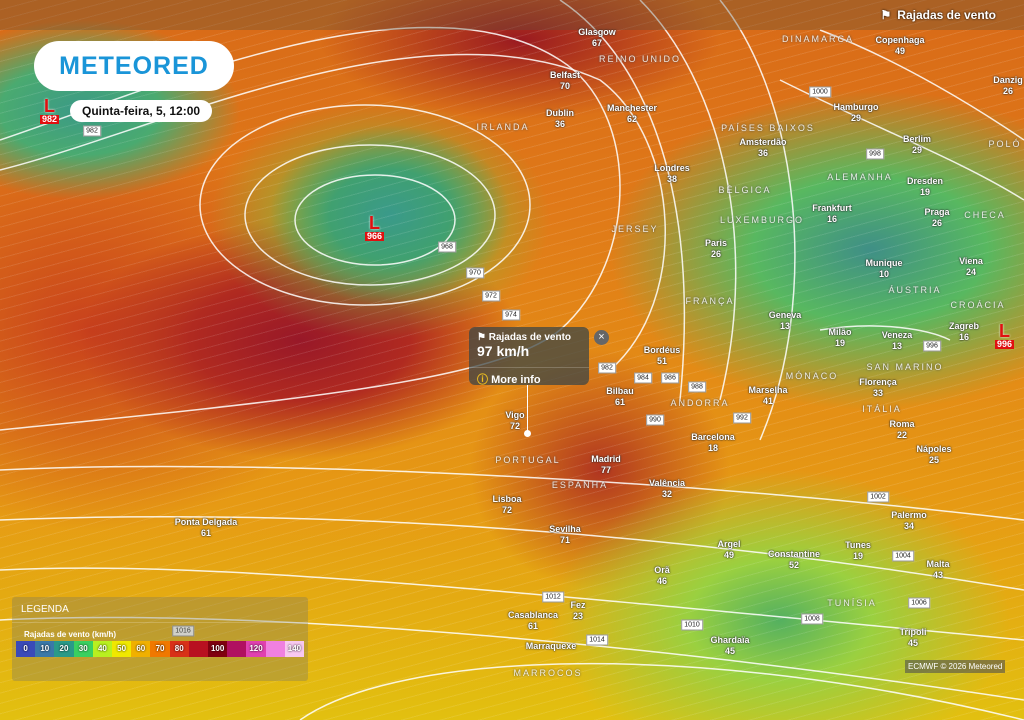 Image resolution: width=1024 pixels, height=720 pixels. What do you see at coordinates (529, 376) in the screenshot?
I see `more-info-link: ⓘ More info` at bounding box center [529, 376].